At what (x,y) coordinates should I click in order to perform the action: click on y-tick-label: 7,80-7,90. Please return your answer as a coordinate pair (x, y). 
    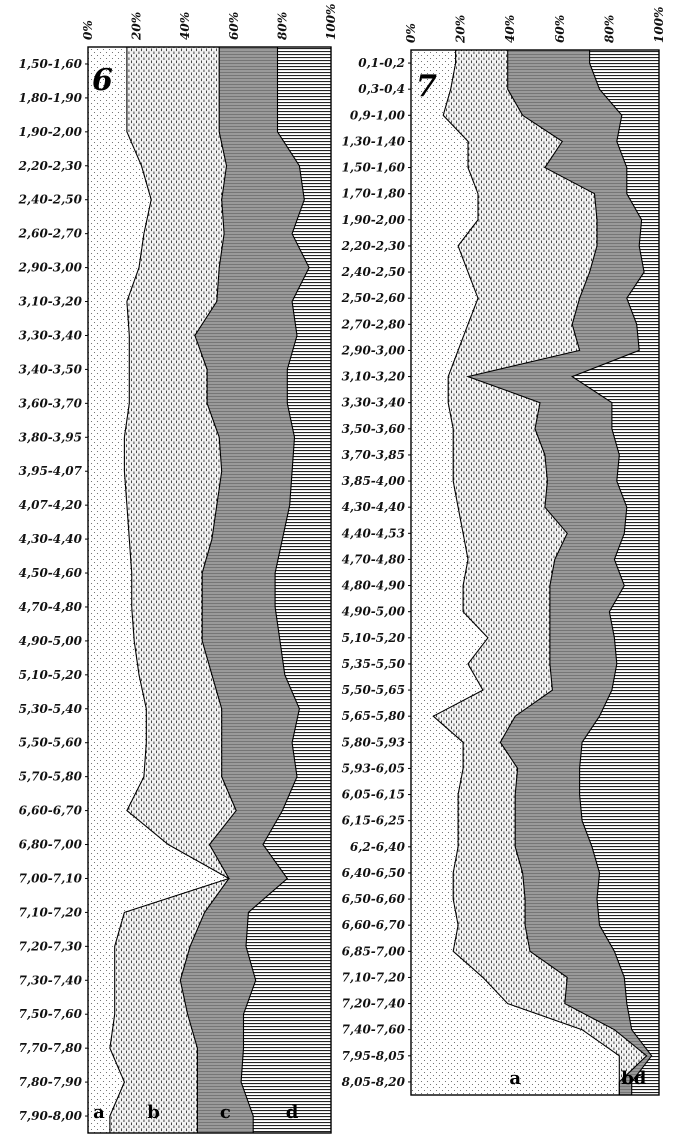
    Looking at the image, I should click on (51, 1082).